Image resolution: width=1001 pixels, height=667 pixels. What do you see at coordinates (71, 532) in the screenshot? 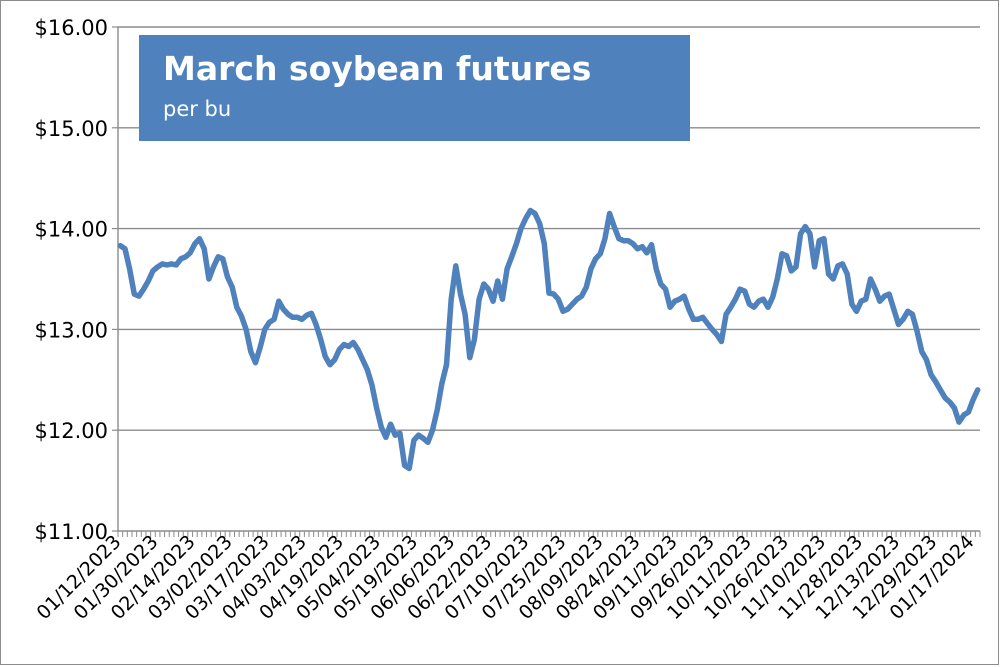
I see `y-tick-label: $11.00` at bounding box center [71, 532].